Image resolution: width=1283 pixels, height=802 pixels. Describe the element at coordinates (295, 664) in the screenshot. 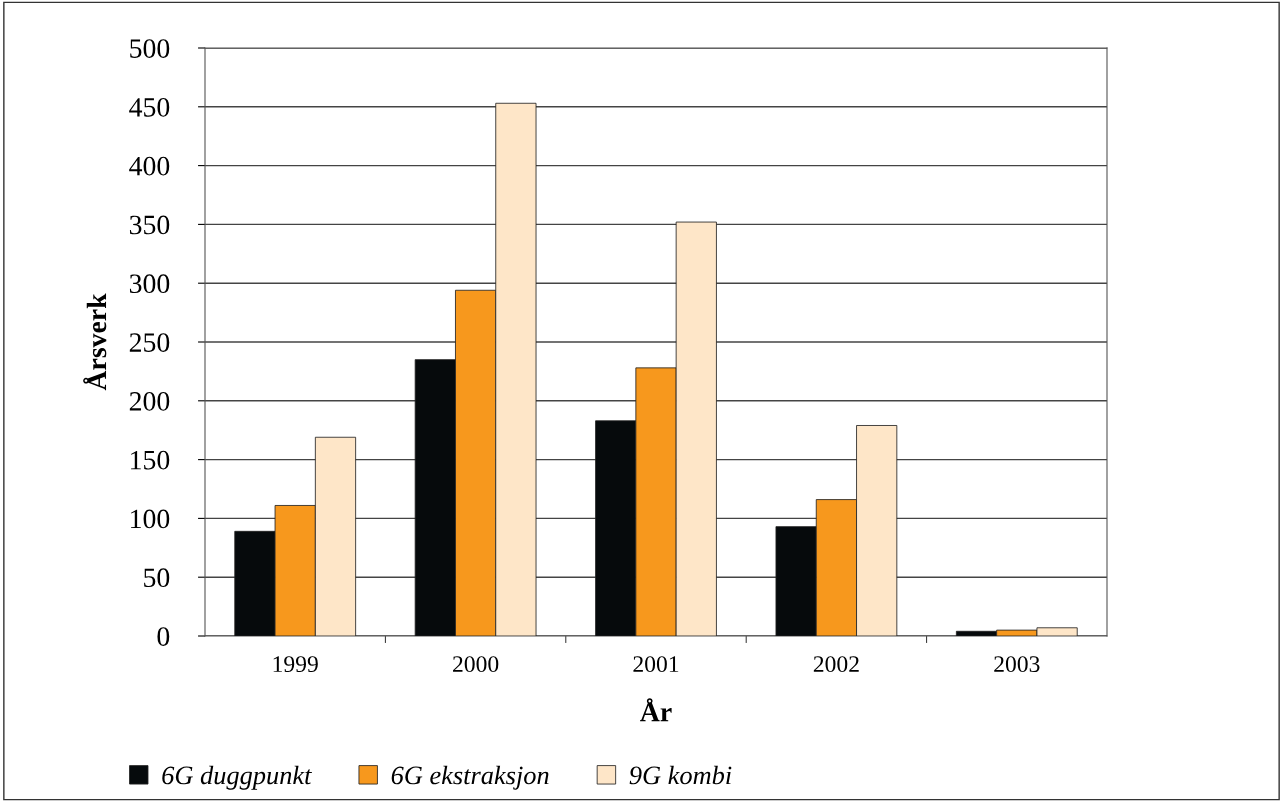

I see `x-tick-label: 1999` at that location.